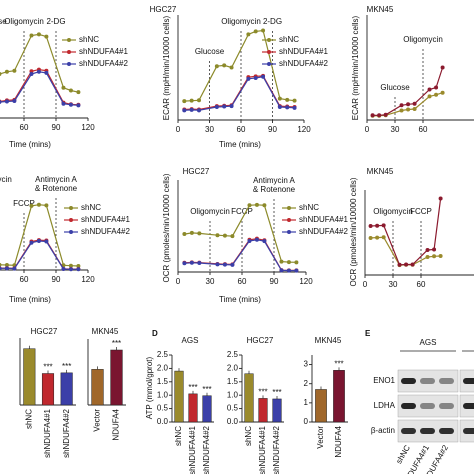  Describe the element at coordinates (428, 406) in the screenshot. I see `blot-strip` at that location.